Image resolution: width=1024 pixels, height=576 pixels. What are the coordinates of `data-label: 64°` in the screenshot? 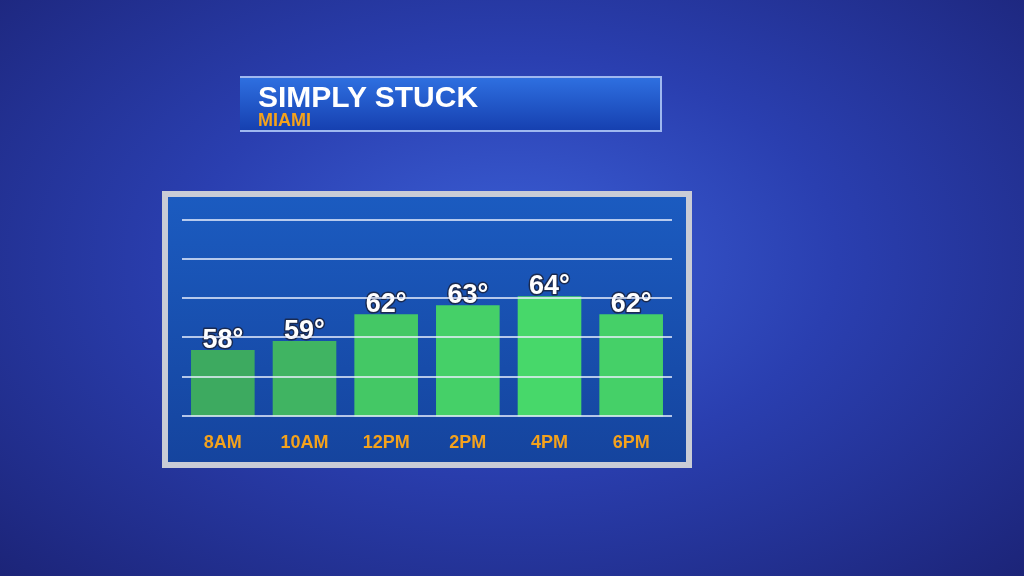 It's located at (549, 285).